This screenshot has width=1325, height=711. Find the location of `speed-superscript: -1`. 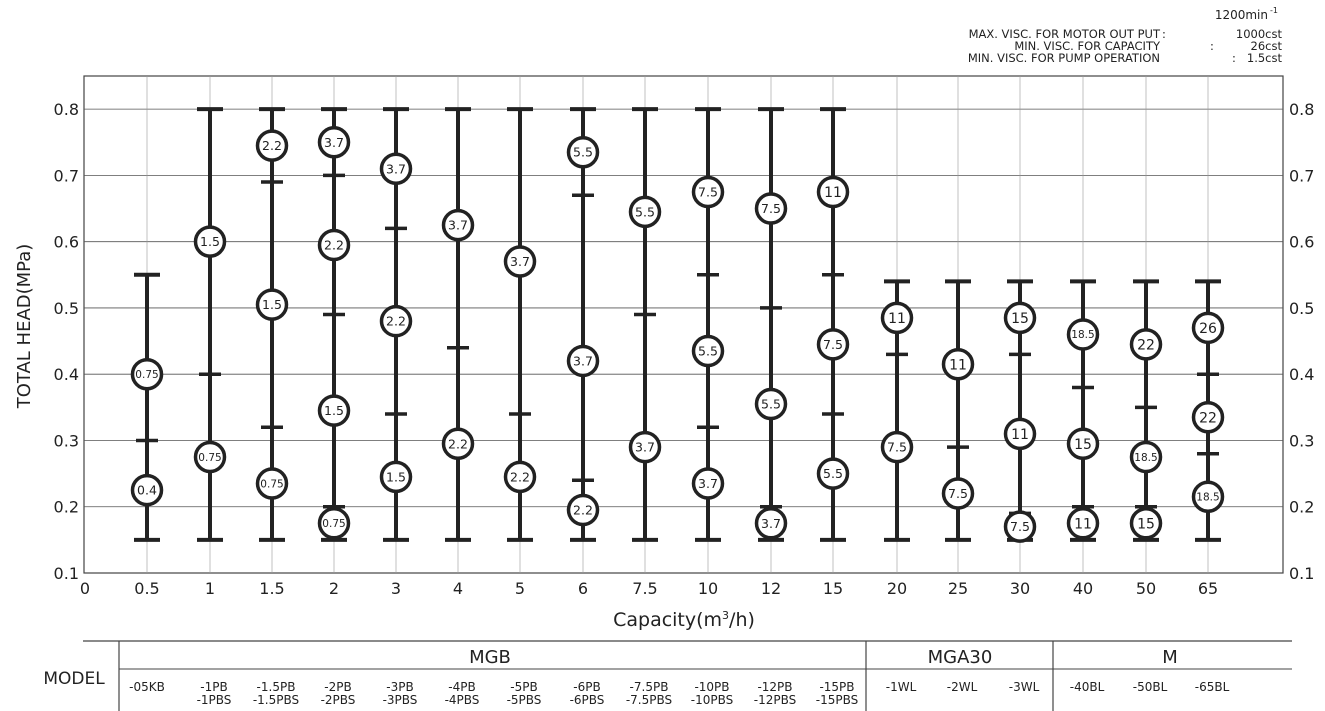

speed-superscript: -1 is located at coordinates (1274, 10).